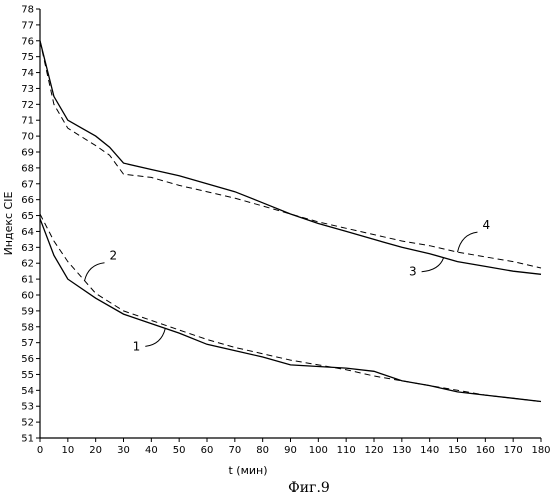 Image resolution: width=557 pixels, height=500 pixels. Describe the element at coordinates (346, 450) in the screenshot. I see `x-tick-label: 110` at that location.